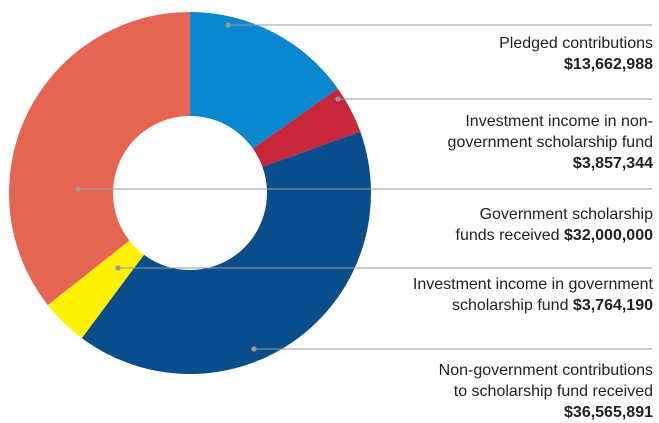  What do you see at coordinates (612, 305) in the screenshot?
I see `label-amount: $3,764,190` at bounding box center [612, 305].